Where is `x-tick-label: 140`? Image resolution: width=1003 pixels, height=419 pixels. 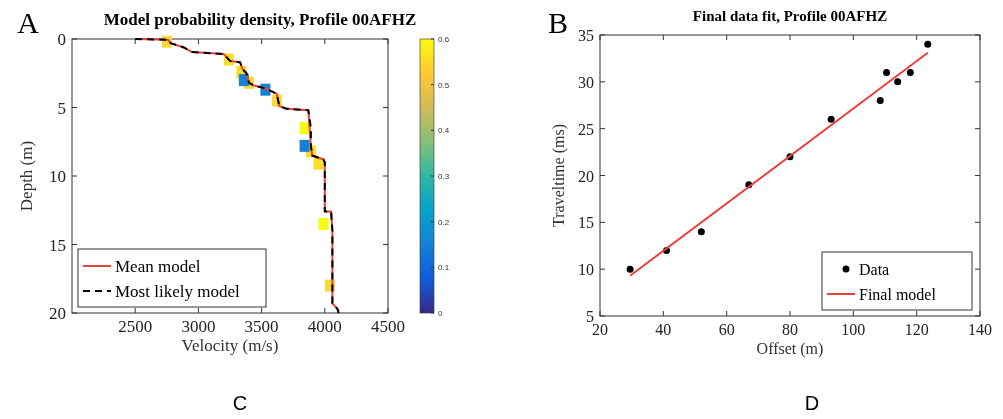 x-tick-label: 140 is located at coordinates (980, 329).